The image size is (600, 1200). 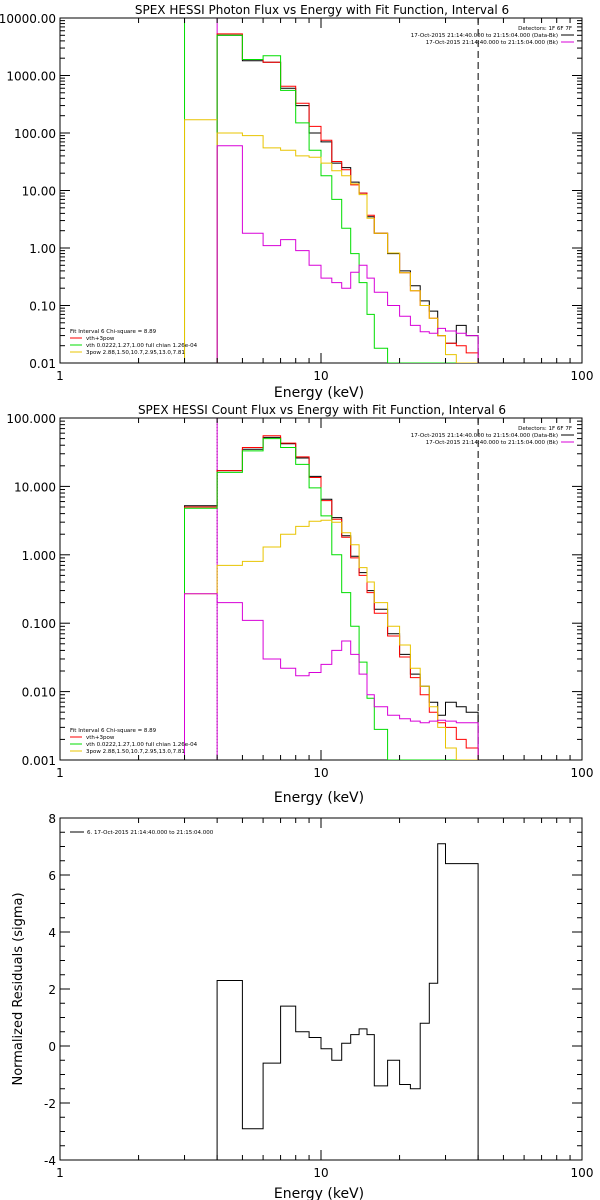 I want to click on photon-flux-xlabel: Energy (keV), so click(x=319, y=393).